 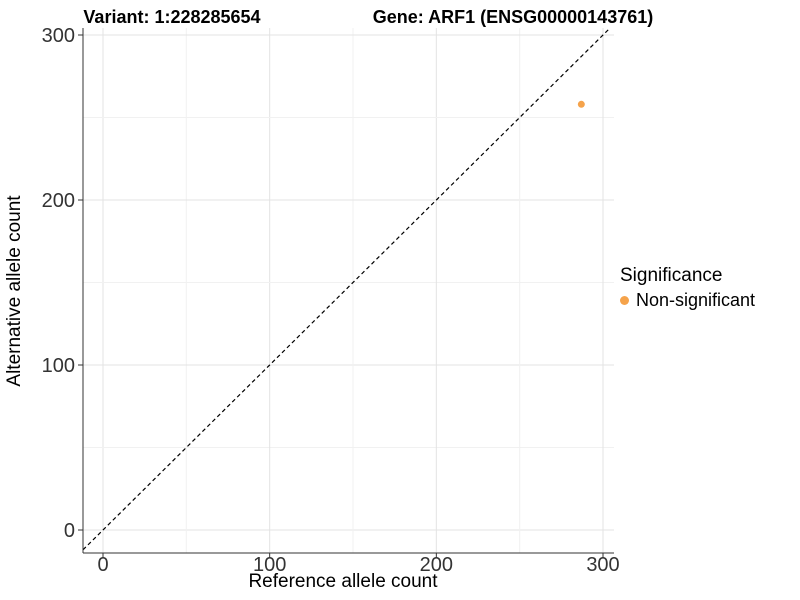 What do you see at coordinates (58, 366) in the screenshot?
I see `y-tick-label: 100` at bounding box center [58, 366].